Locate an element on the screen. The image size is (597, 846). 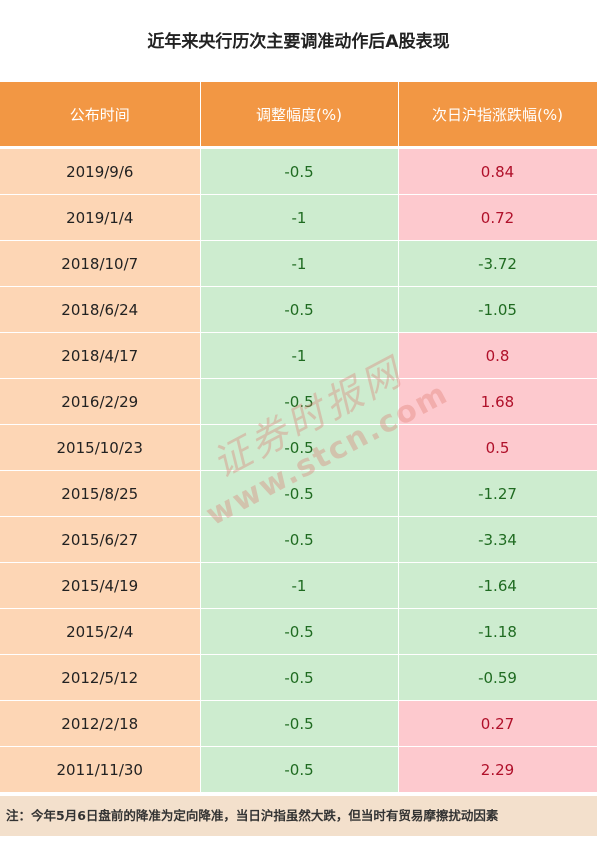
table-row: 2015/10/23 -0.5 0.5 is located at coordinates (298, 447).